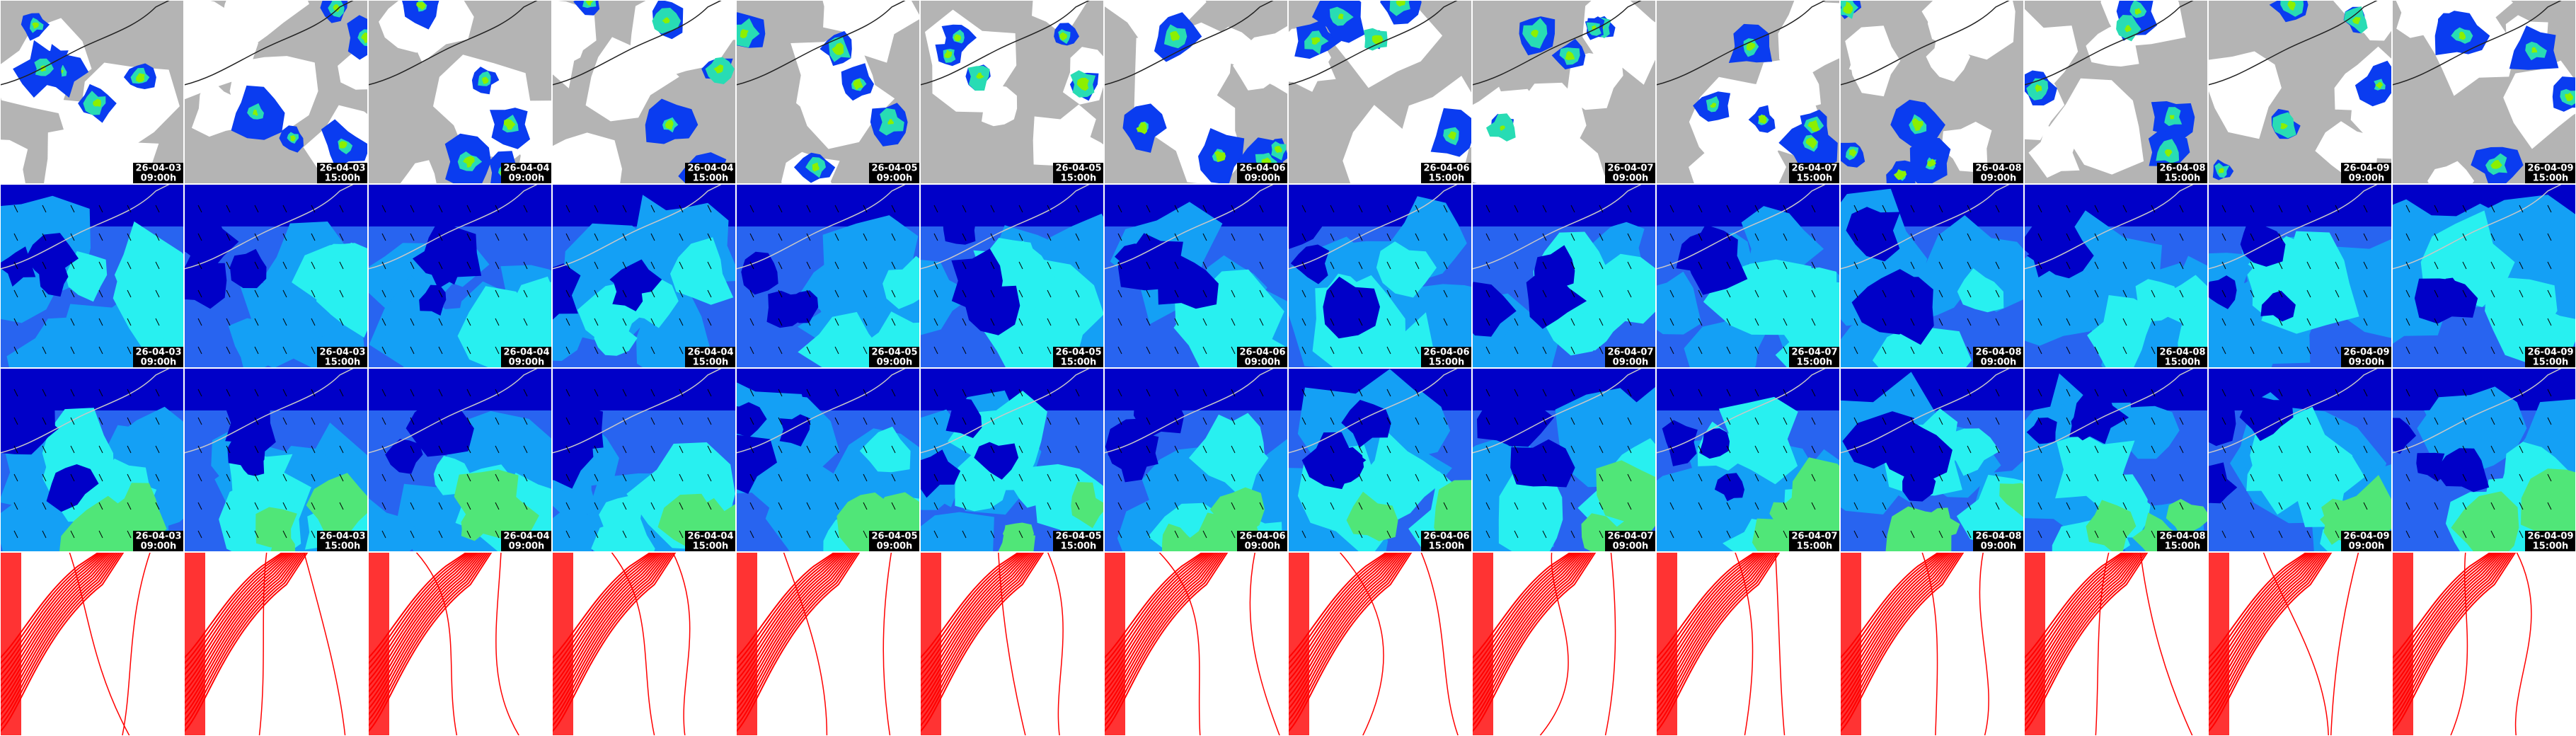  I want to click on date-label: 26-04-06, so click(1446, 169).